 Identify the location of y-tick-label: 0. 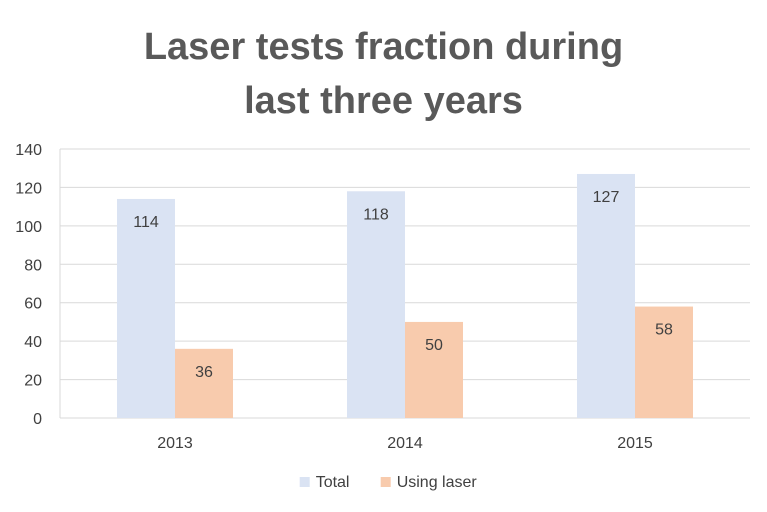
(37, 419).